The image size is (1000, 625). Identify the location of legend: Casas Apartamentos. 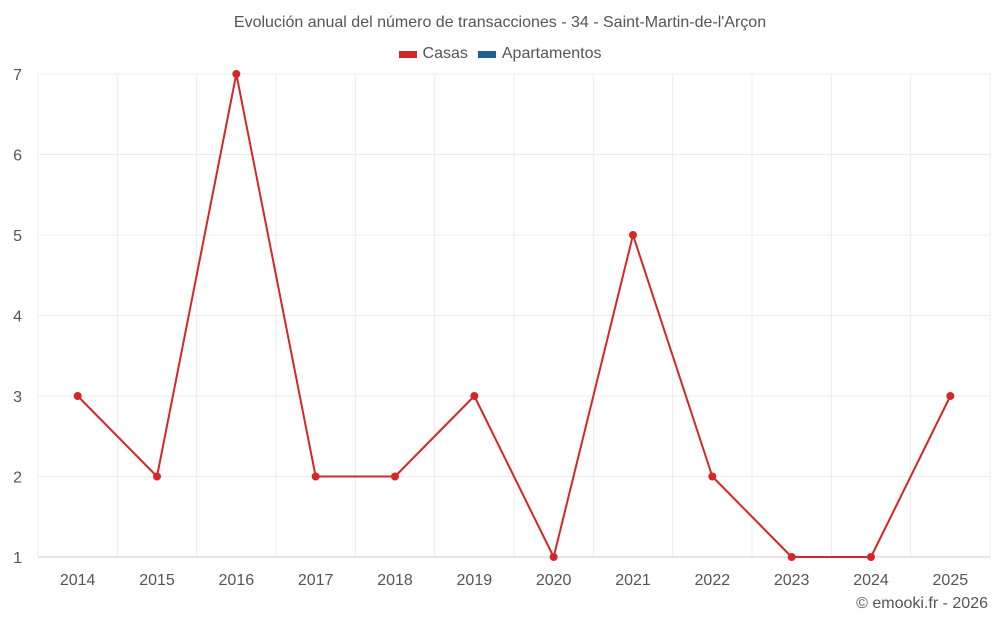
(500, 54).